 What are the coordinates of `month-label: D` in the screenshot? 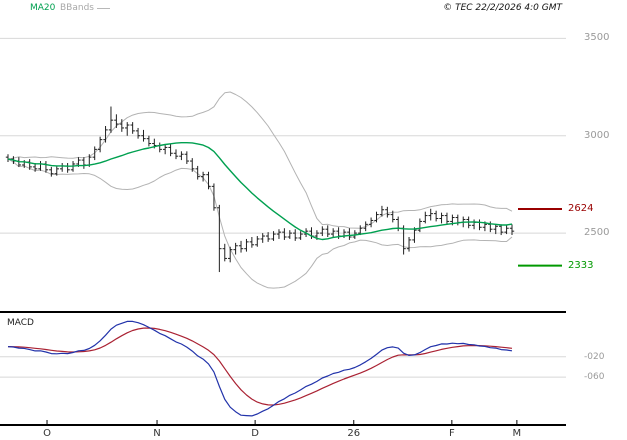 It's located at (255, 433).